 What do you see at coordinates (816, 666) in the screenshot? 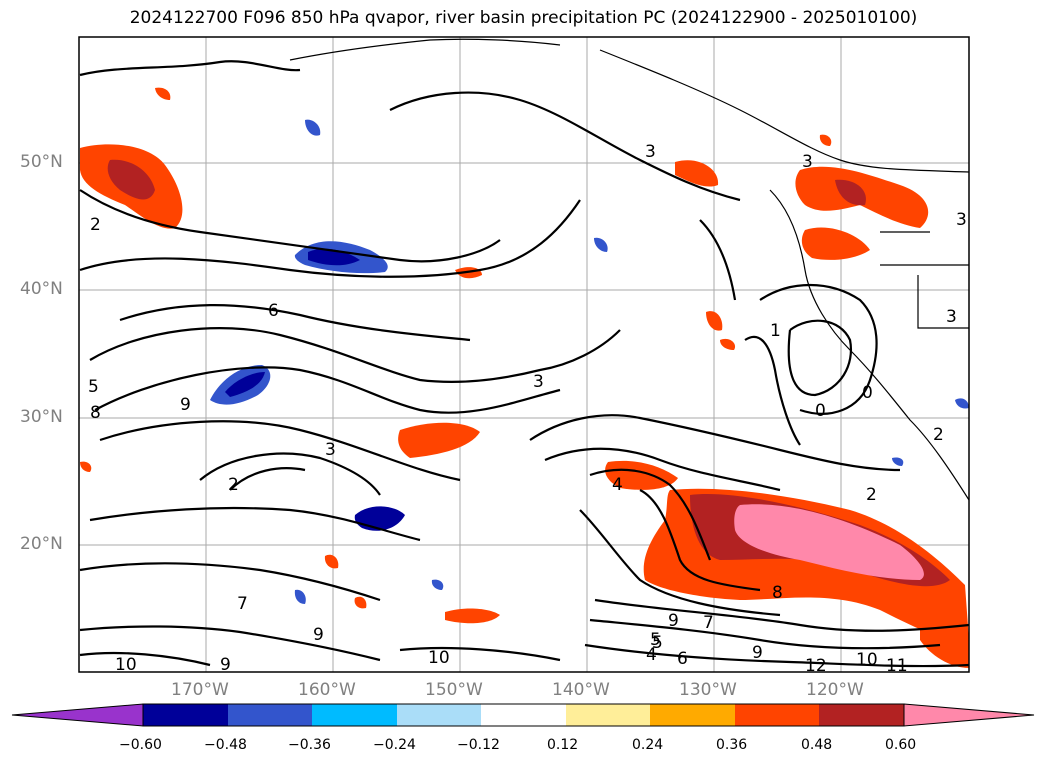
I see `contour-label: 12` at bounding box center [816, 666].